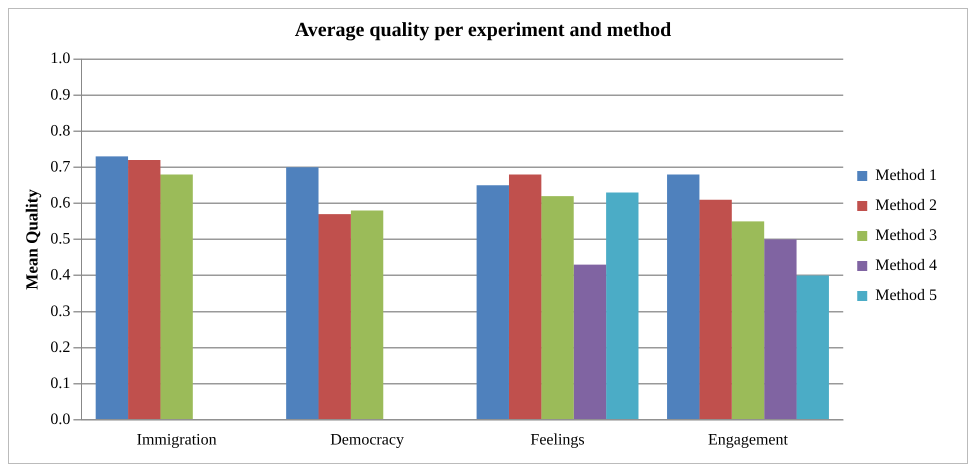 The height and width of the screenshot is (476, 980). Describe the element at coordinates (906, 295) in the screenshot. I see `legend-label: Method 5` at that location.